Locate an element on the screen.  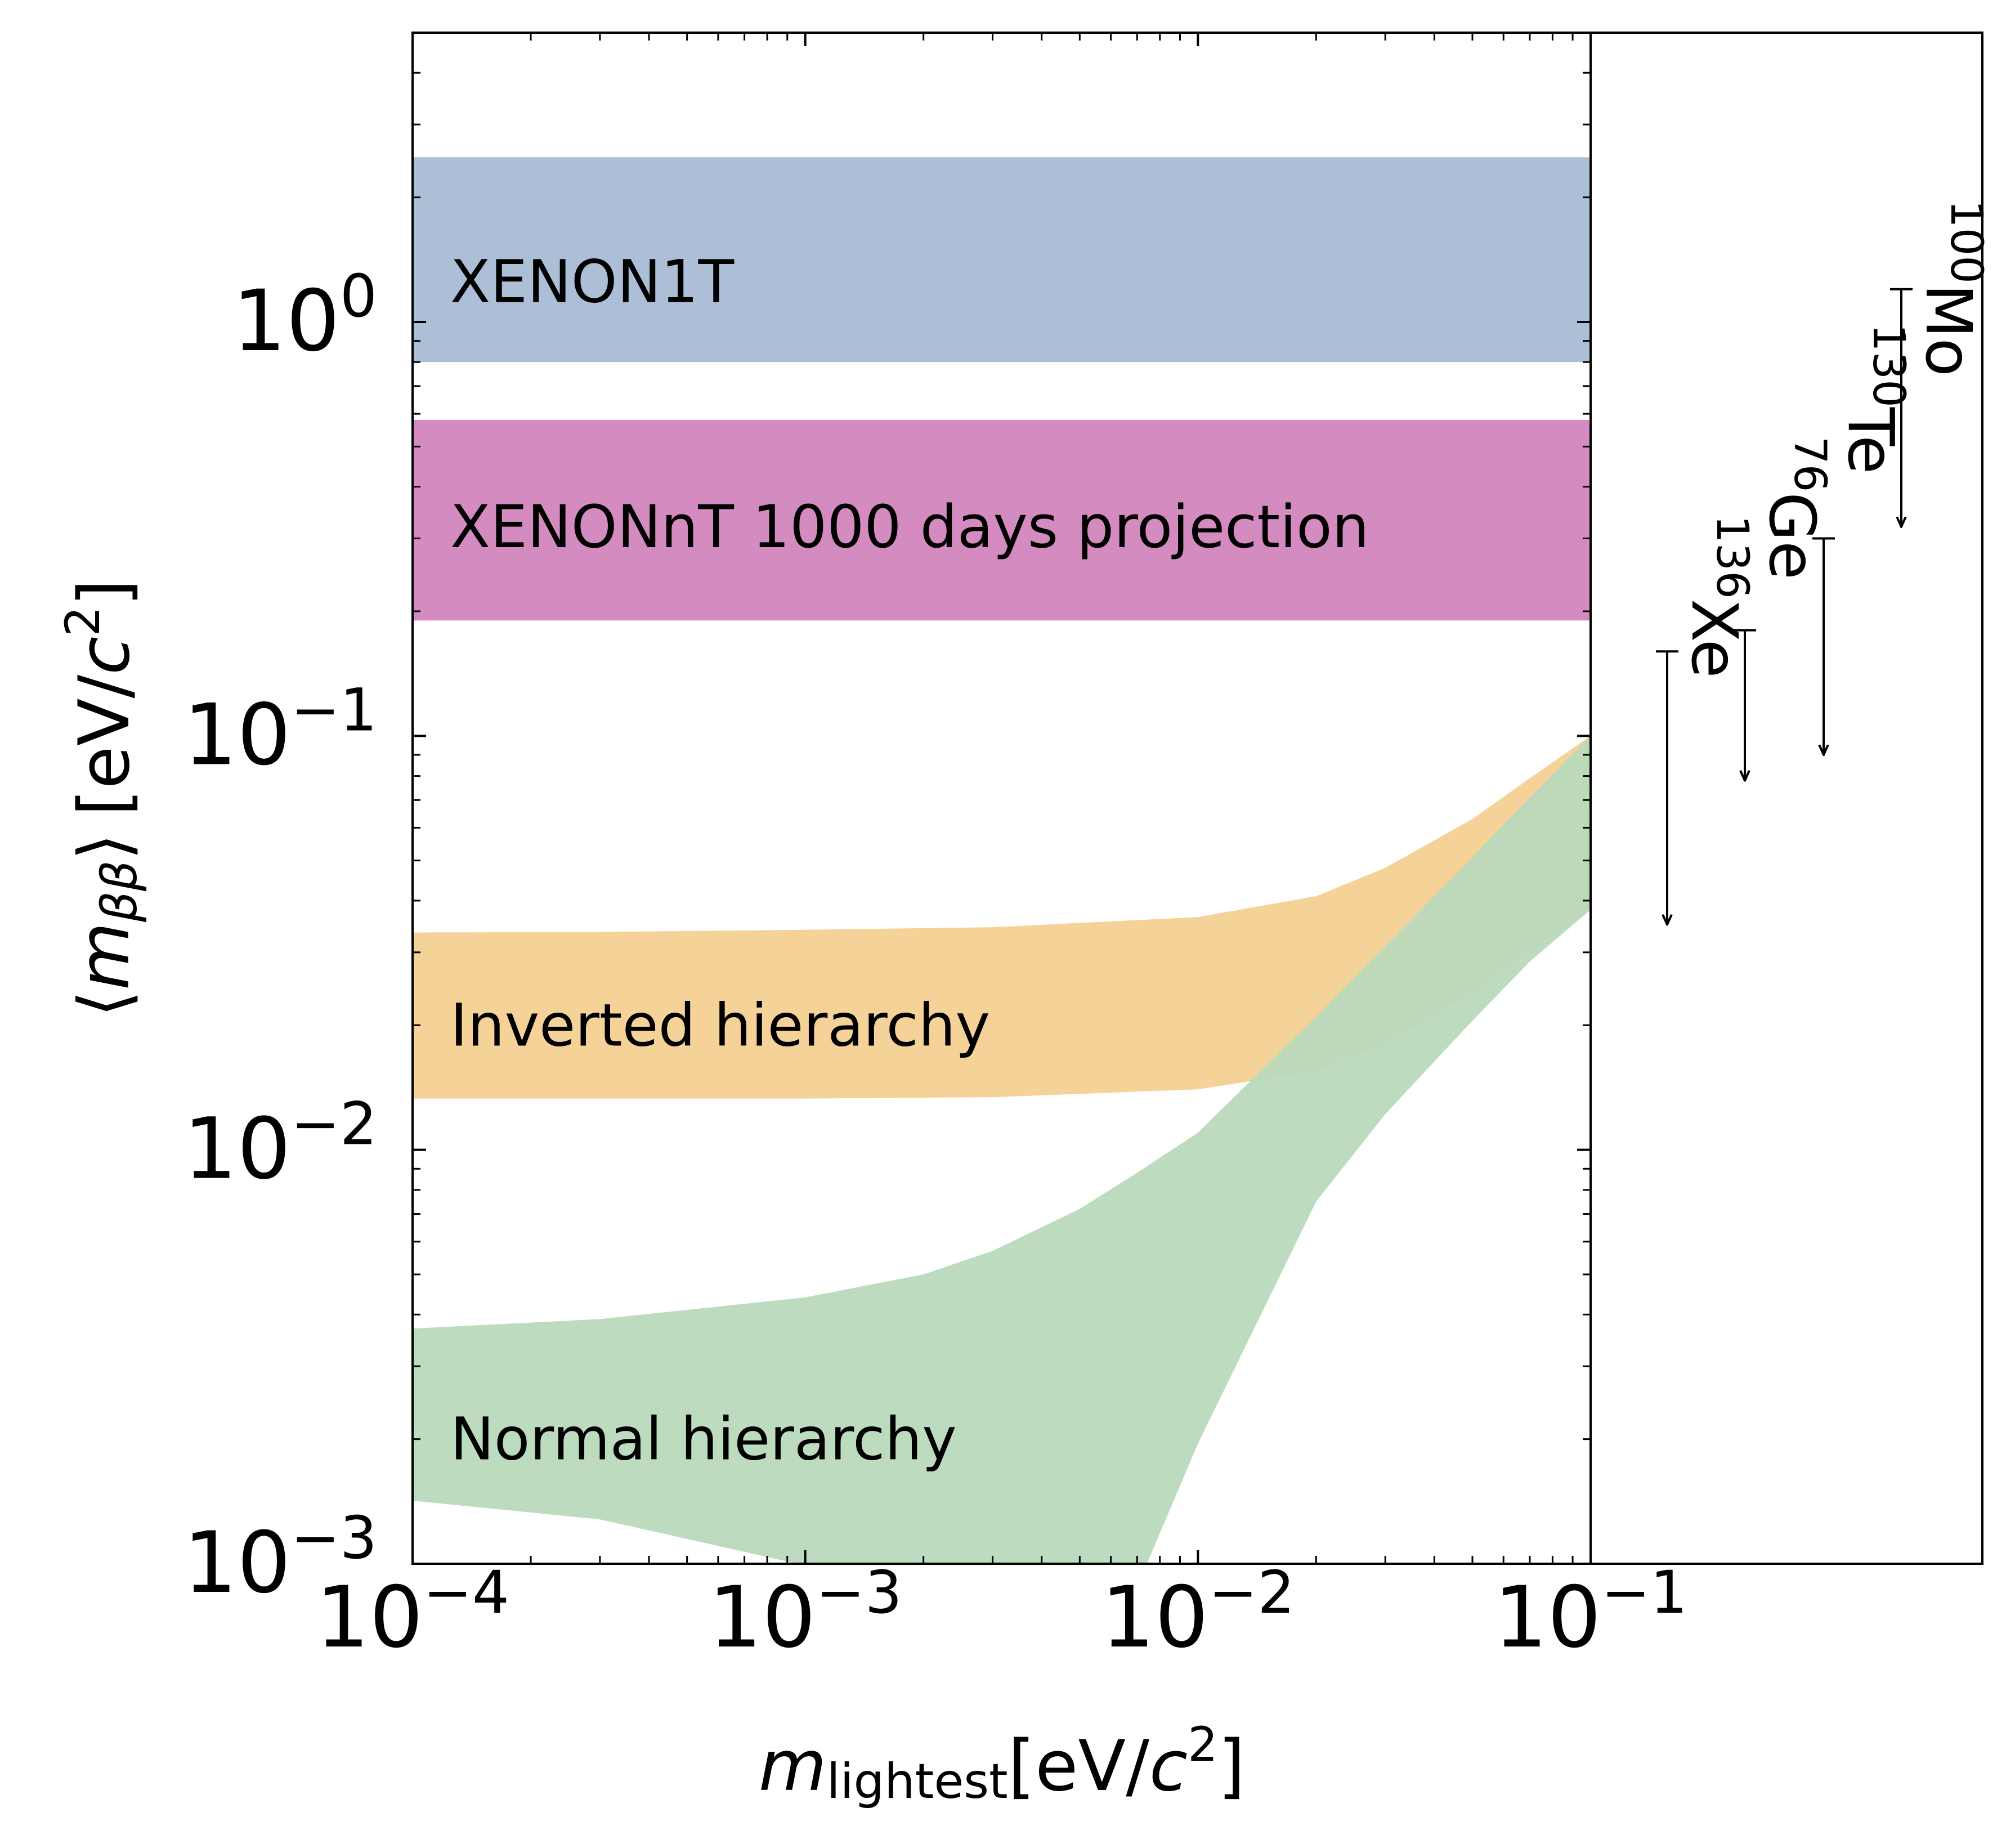
xenon1t-region is located at coordinates (1002, 260).